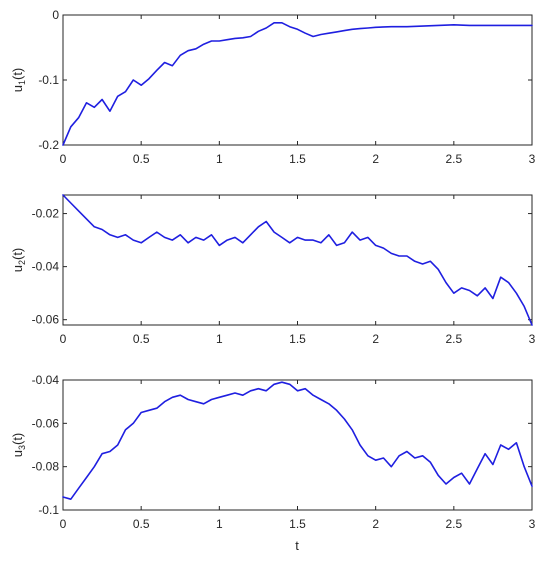  What do you see at coordinates (297, 545) in the screenshot?
I see `xlabel: t` at bounding box center [297, 545].